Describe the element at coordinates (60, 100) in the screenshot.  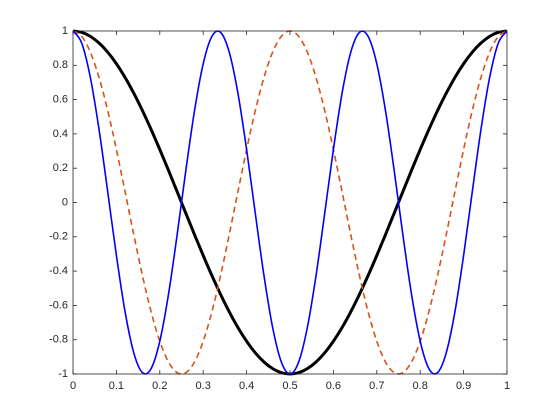
I see `y-tick-label: 0.6` at that location.